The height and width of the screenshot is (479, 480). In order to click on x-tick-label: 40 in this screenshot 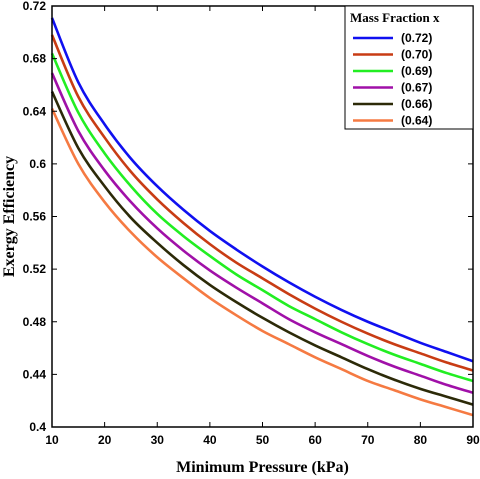, I will do `click(210, 440)`.